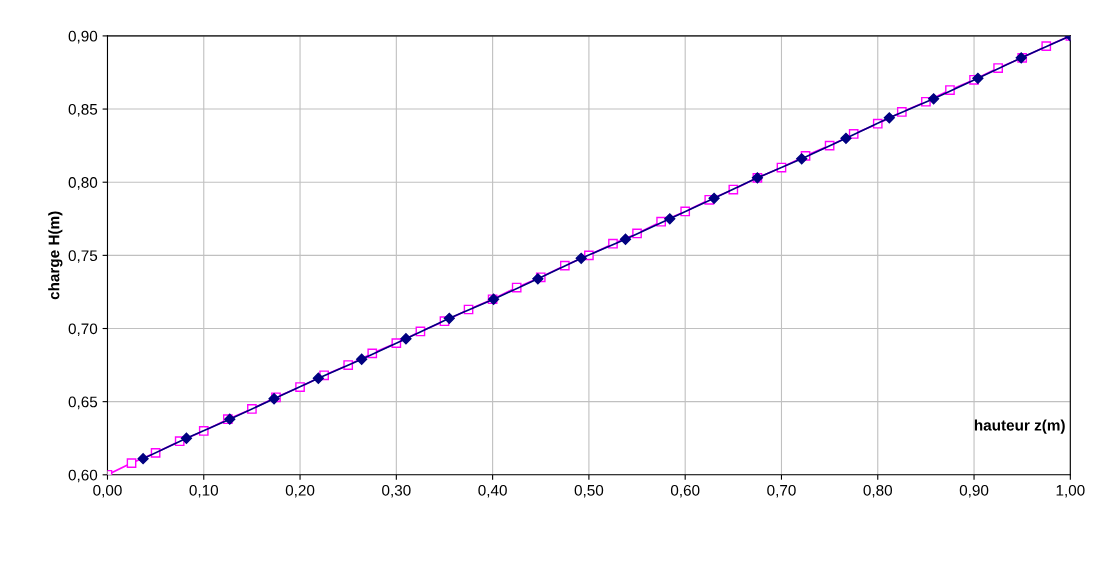 The width and height of the screenshot is (1108, 570). I want to click on y-tick-label: 0,75, so click(83, 256).